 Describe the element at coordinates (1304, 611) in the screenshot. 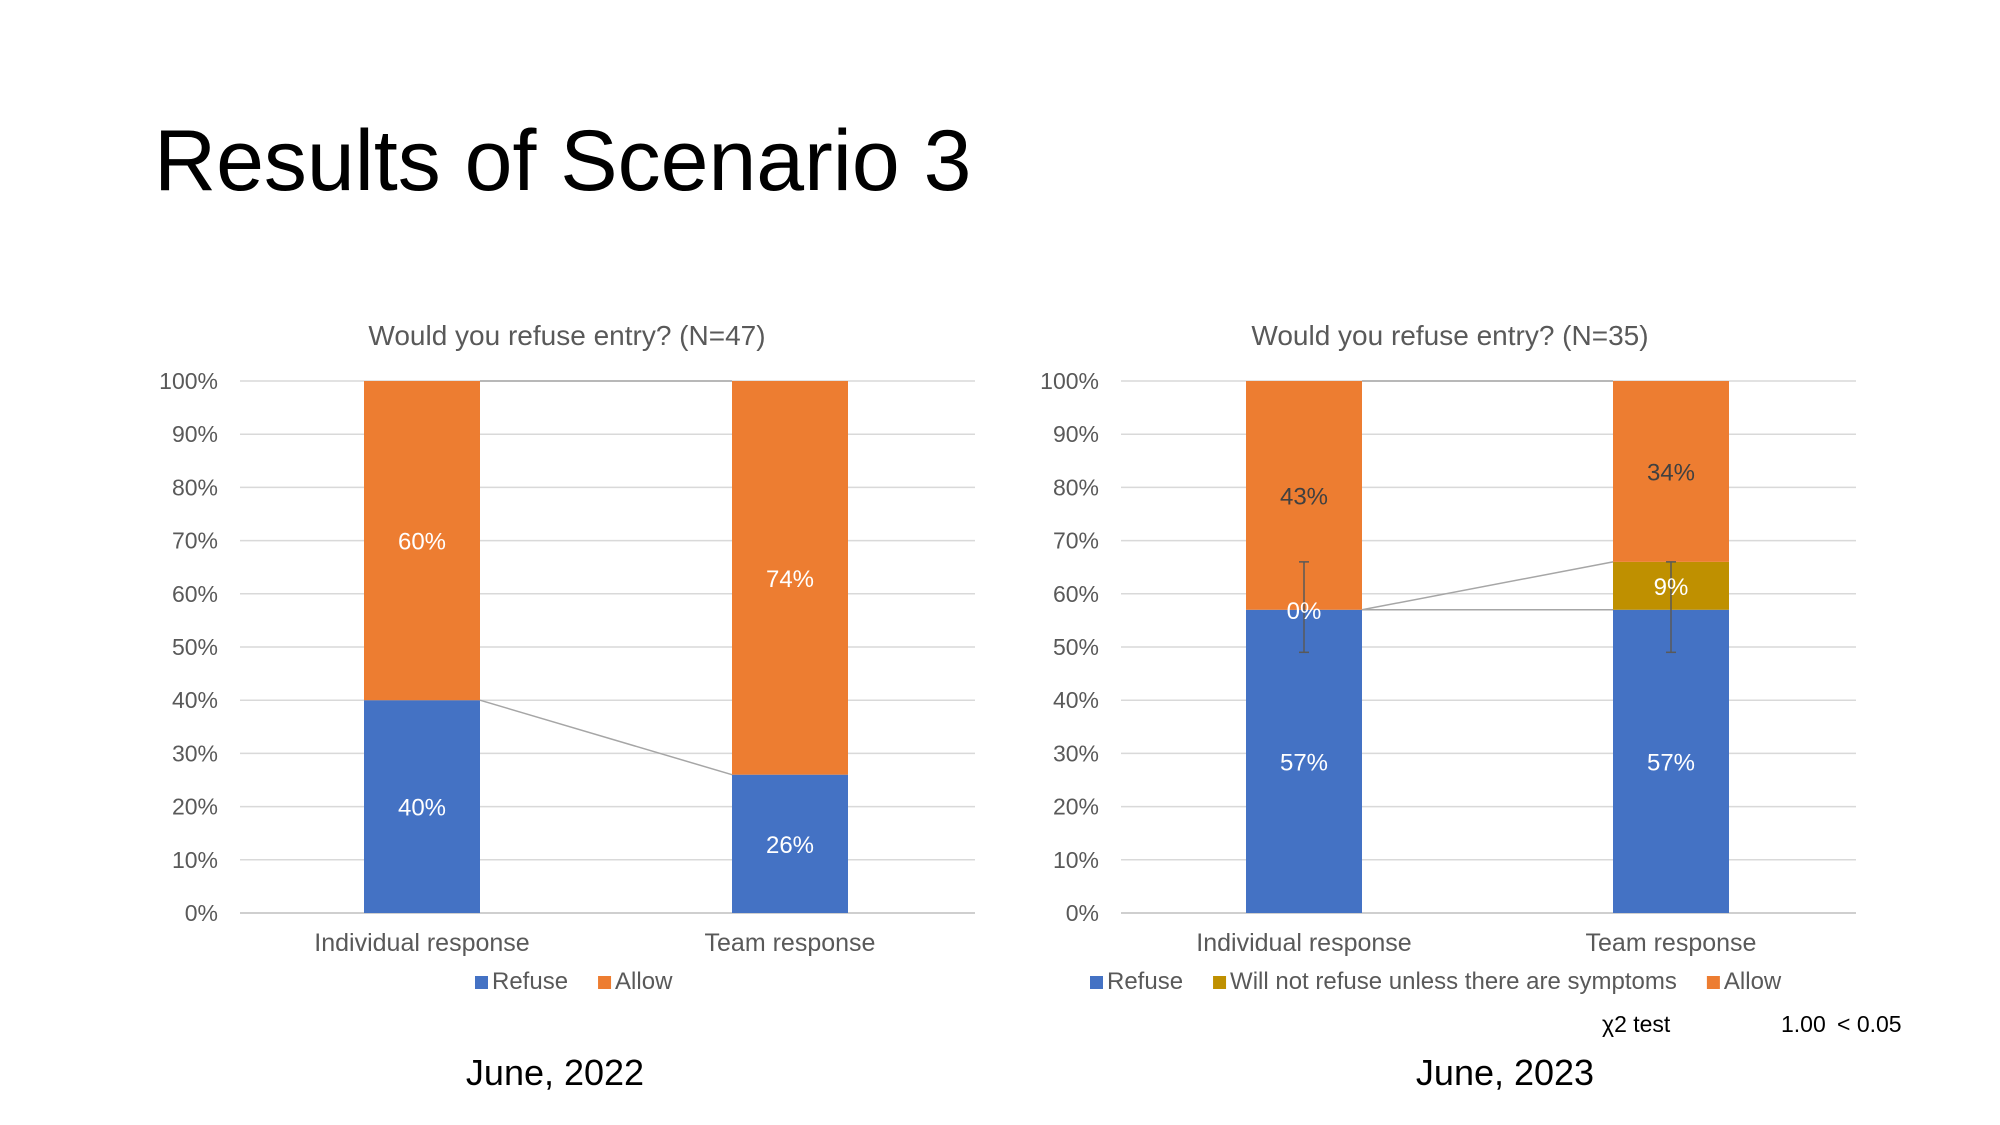

I see `data-label: 0%` at that location.